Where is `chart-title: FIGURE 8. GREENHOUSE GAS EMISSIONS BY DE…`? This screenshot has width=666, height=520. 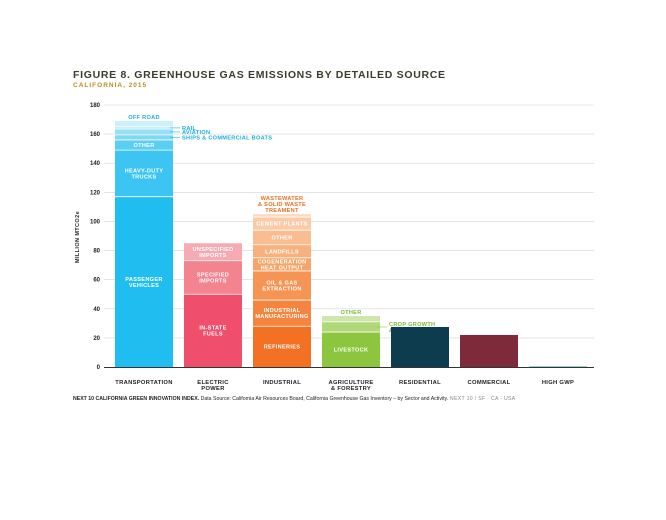 chart-title: FIGURE 8. GREENHOUSE GAS EMISSIONS BY DE… is located at coordinates (259, 75).